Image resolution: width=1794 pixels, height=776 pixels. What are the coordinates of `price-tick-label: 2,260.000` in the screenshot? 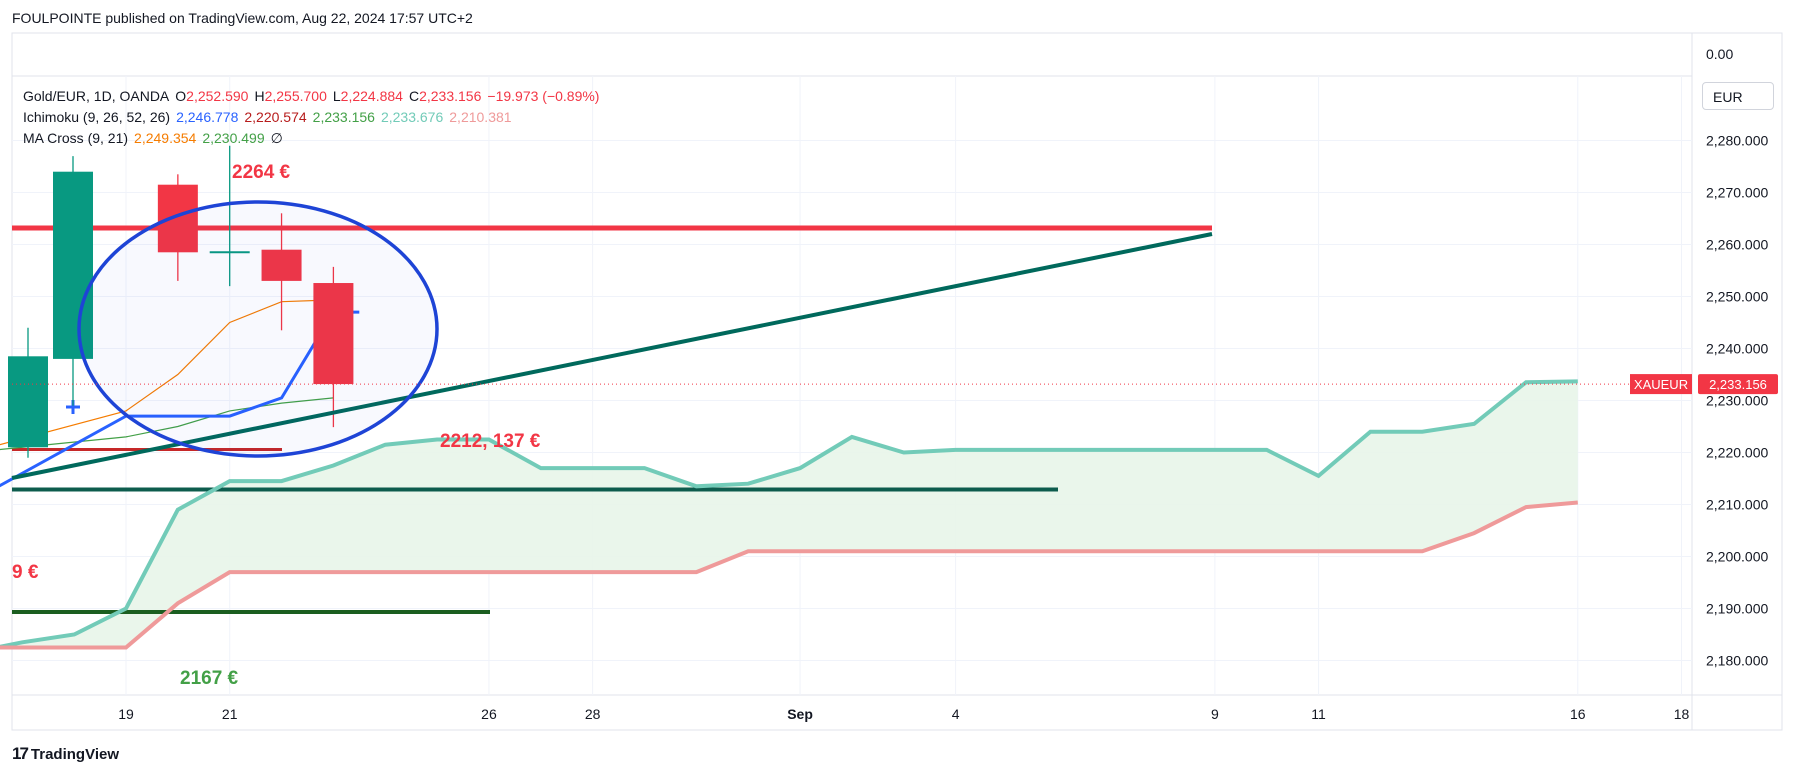 It's located at (1737, 245).